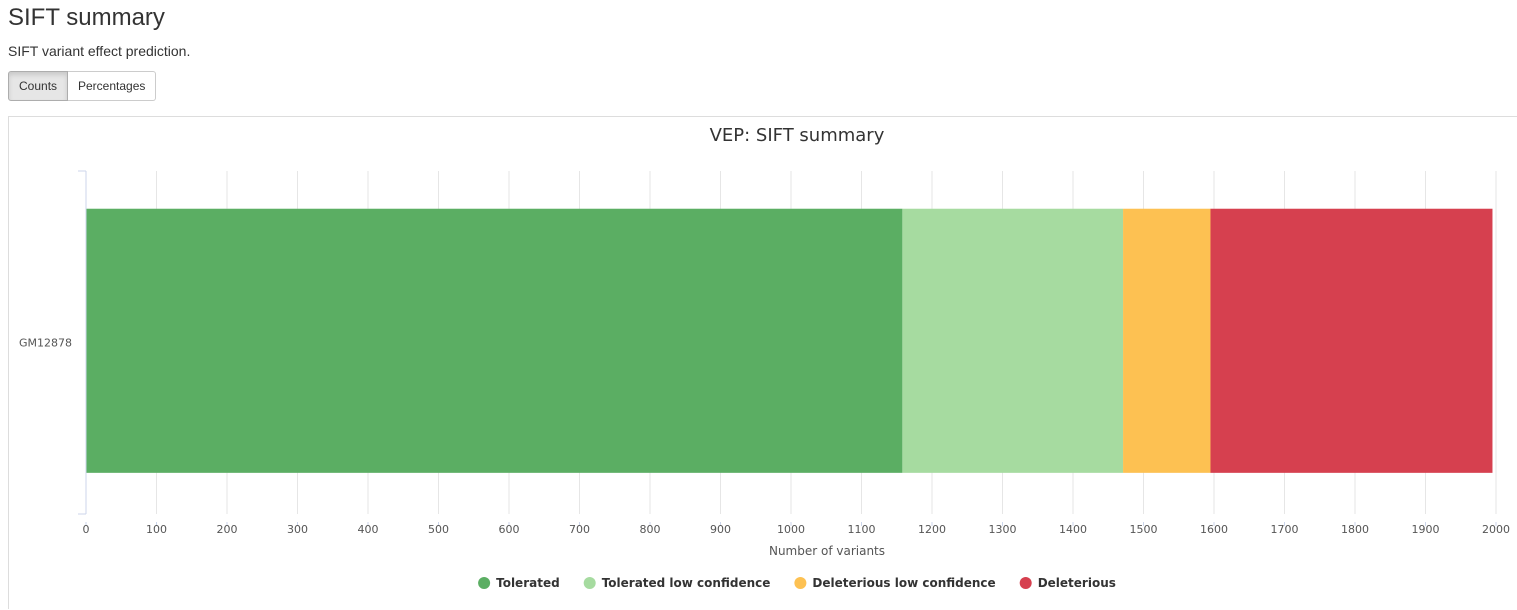 The height and width of the screenshot is (610, 1517). I want to click on counts-button: Counts, so click(38, 86).